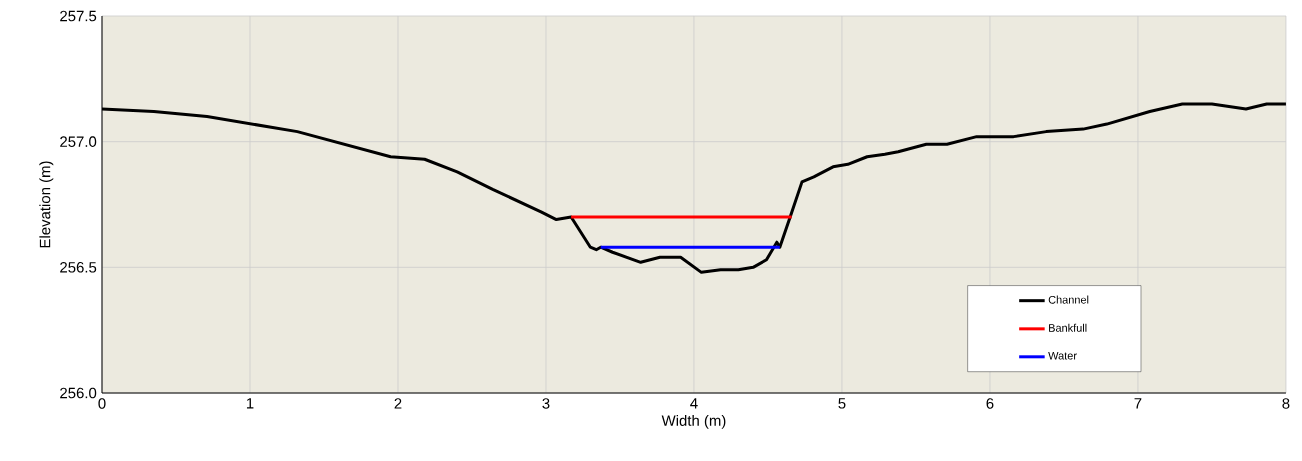 The width and height of the screenshot is (1302, 461). What do you see at coordinates (1068, 299) in the screenshot?
I see `legend-label: Channel` at bounding box center [1068, 299].